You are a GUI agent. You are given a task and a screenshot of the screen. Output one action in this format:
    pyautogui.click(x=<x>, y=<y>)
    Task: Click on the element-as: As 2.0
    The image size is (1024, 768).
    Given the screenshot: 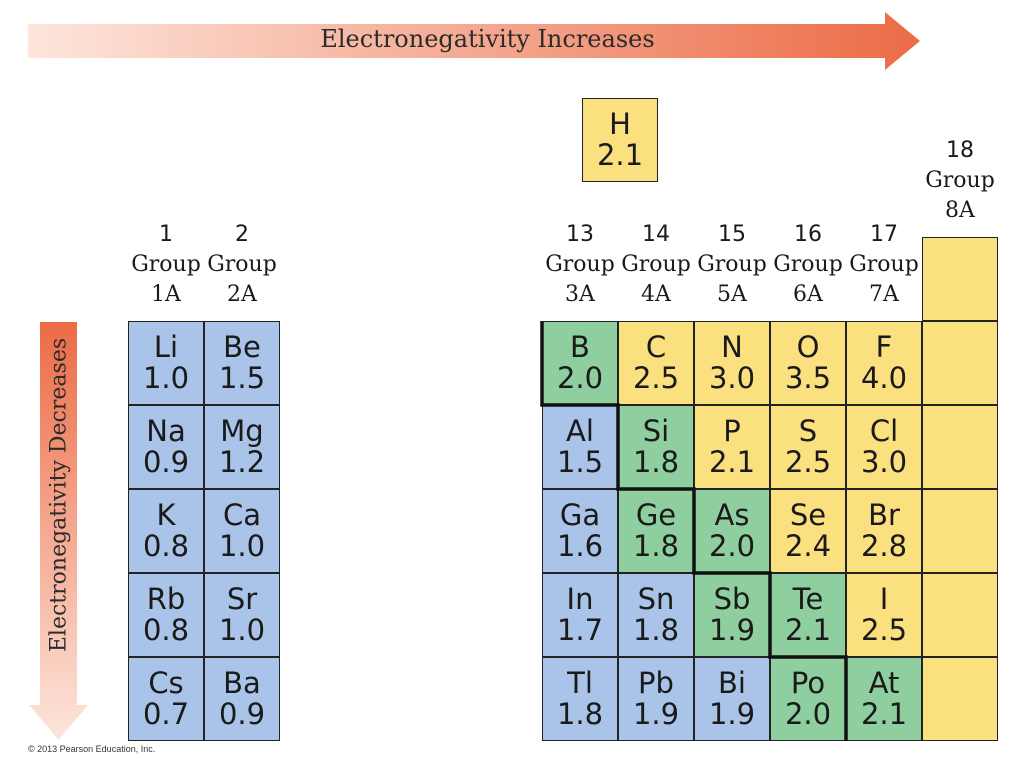 What is the action you would take?
    pyautogui.click(x=732, y=531)
    